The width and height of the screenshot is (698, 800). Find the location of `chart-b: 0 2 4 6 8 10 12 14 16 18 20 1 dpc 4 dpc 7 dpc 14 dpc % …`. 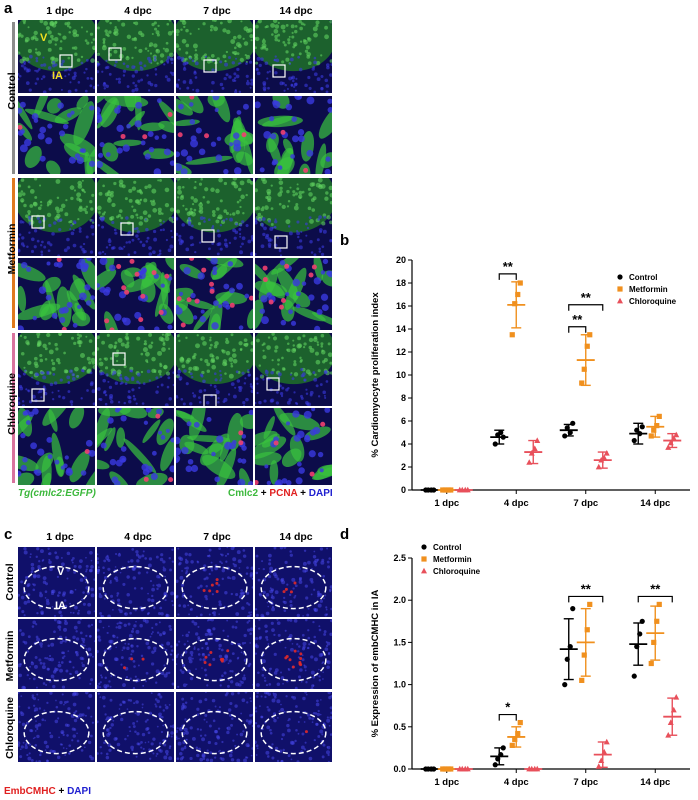

chart-b: 0 2 4 6 8 10 12 14 16 18 20 1 dpc 4 dpc 7 dpc 14 dpc % … is located at coordinates (530, 382).